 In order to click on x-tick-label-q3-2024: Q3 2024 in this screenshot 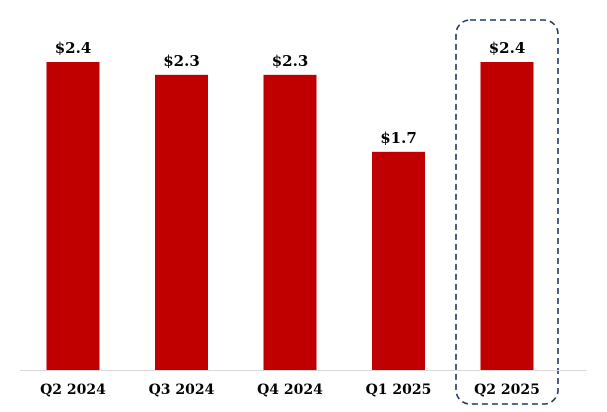, I will do `click(182, 390)`.